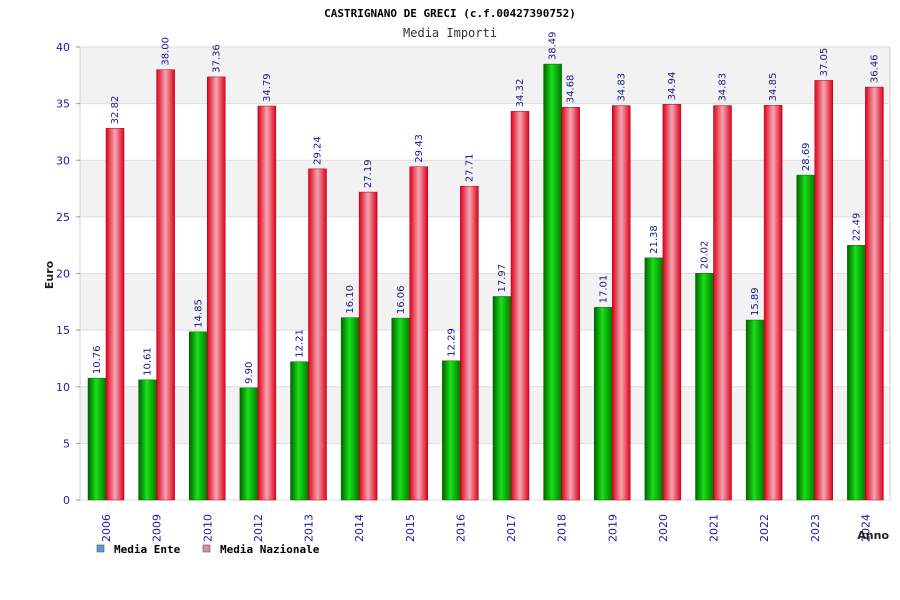 The width and height of the screenshot is (900, 600). Describe the element at coordinates (460, 528) in the screenshot. I see `x-tick-label: 2016` at that location.